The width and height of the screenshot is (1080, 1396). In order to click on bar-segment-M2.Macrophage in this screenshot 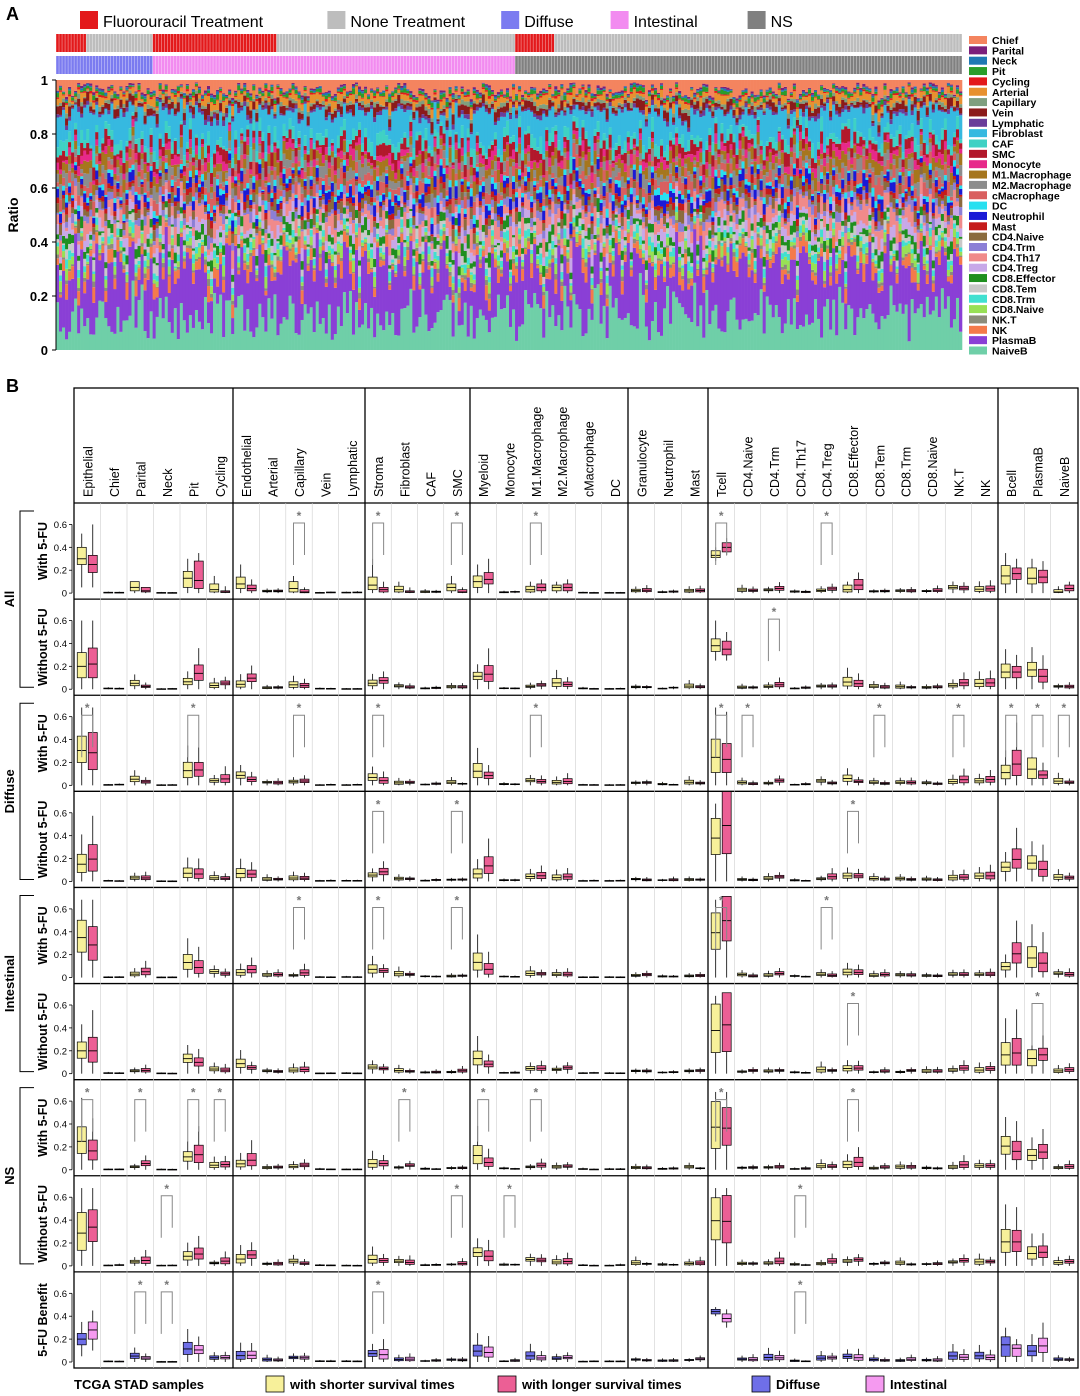, I will do `click(405, 169)`.